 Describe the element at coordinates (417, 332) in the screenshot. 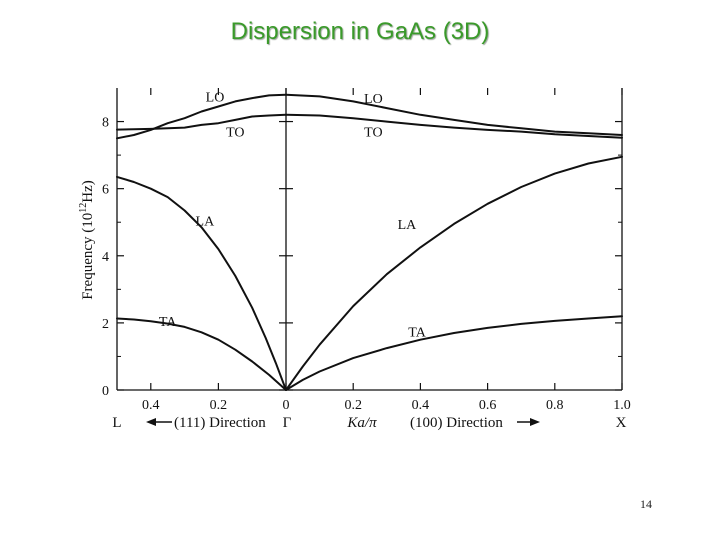

I see `branch-label-ta-100: TA` at that location.